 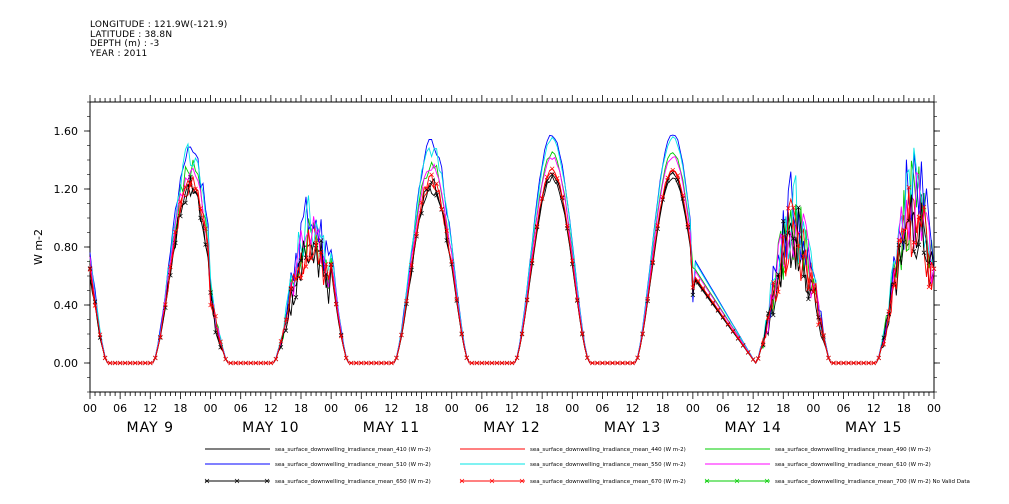 What do you see at coordinates (66, 131) in the screenshot?
I see `y-tick-label: 1.60` at bounding box center [66, 131].